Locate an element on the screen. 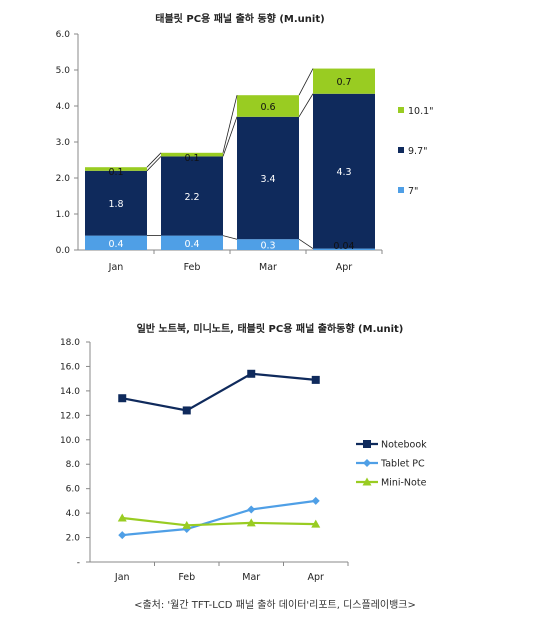 The width and height of the screenshot is (550, 620). chart2-x-tick-label: Apr is located at coordinates (316, 577).